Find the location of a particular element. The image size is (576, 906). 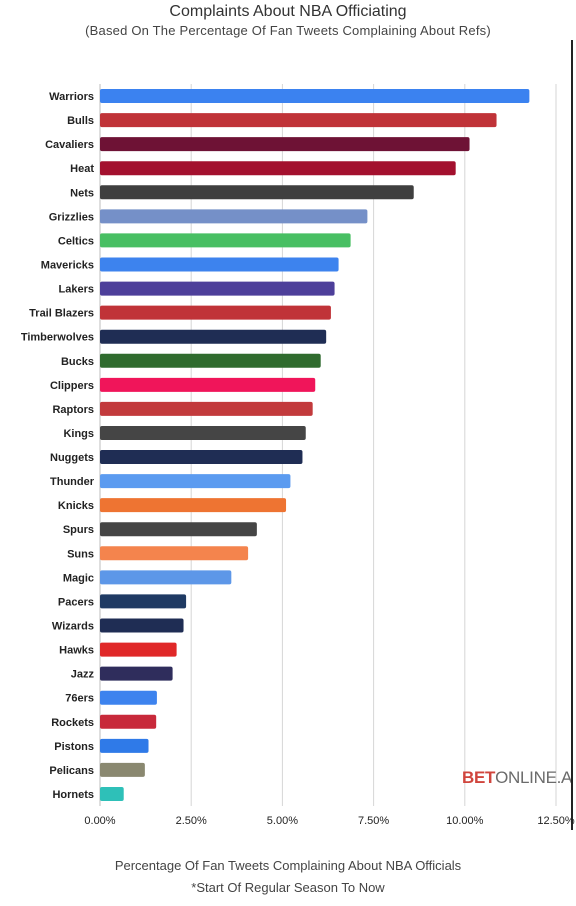

category-label: Cavaliers is located at coordinates (69, 145).